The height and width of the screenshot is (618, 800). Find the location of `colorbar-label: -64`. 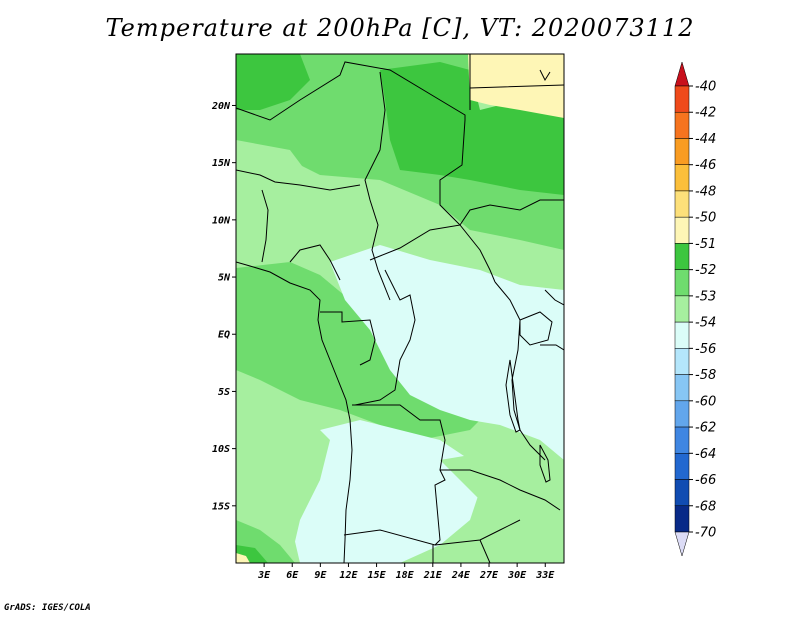

colorbar-label: -64 is located at coordinates (705, 454).